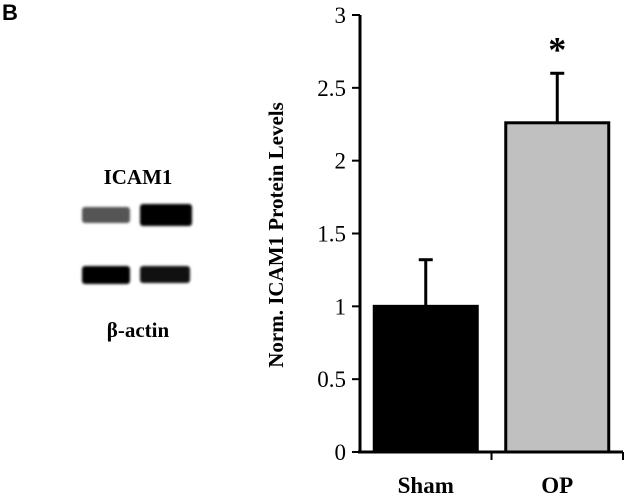 This screenshot has height=502, width=629. Describe the element at coordinates (106, 275) in the screenshot. I see `blot-band-actin-sham` at that location.